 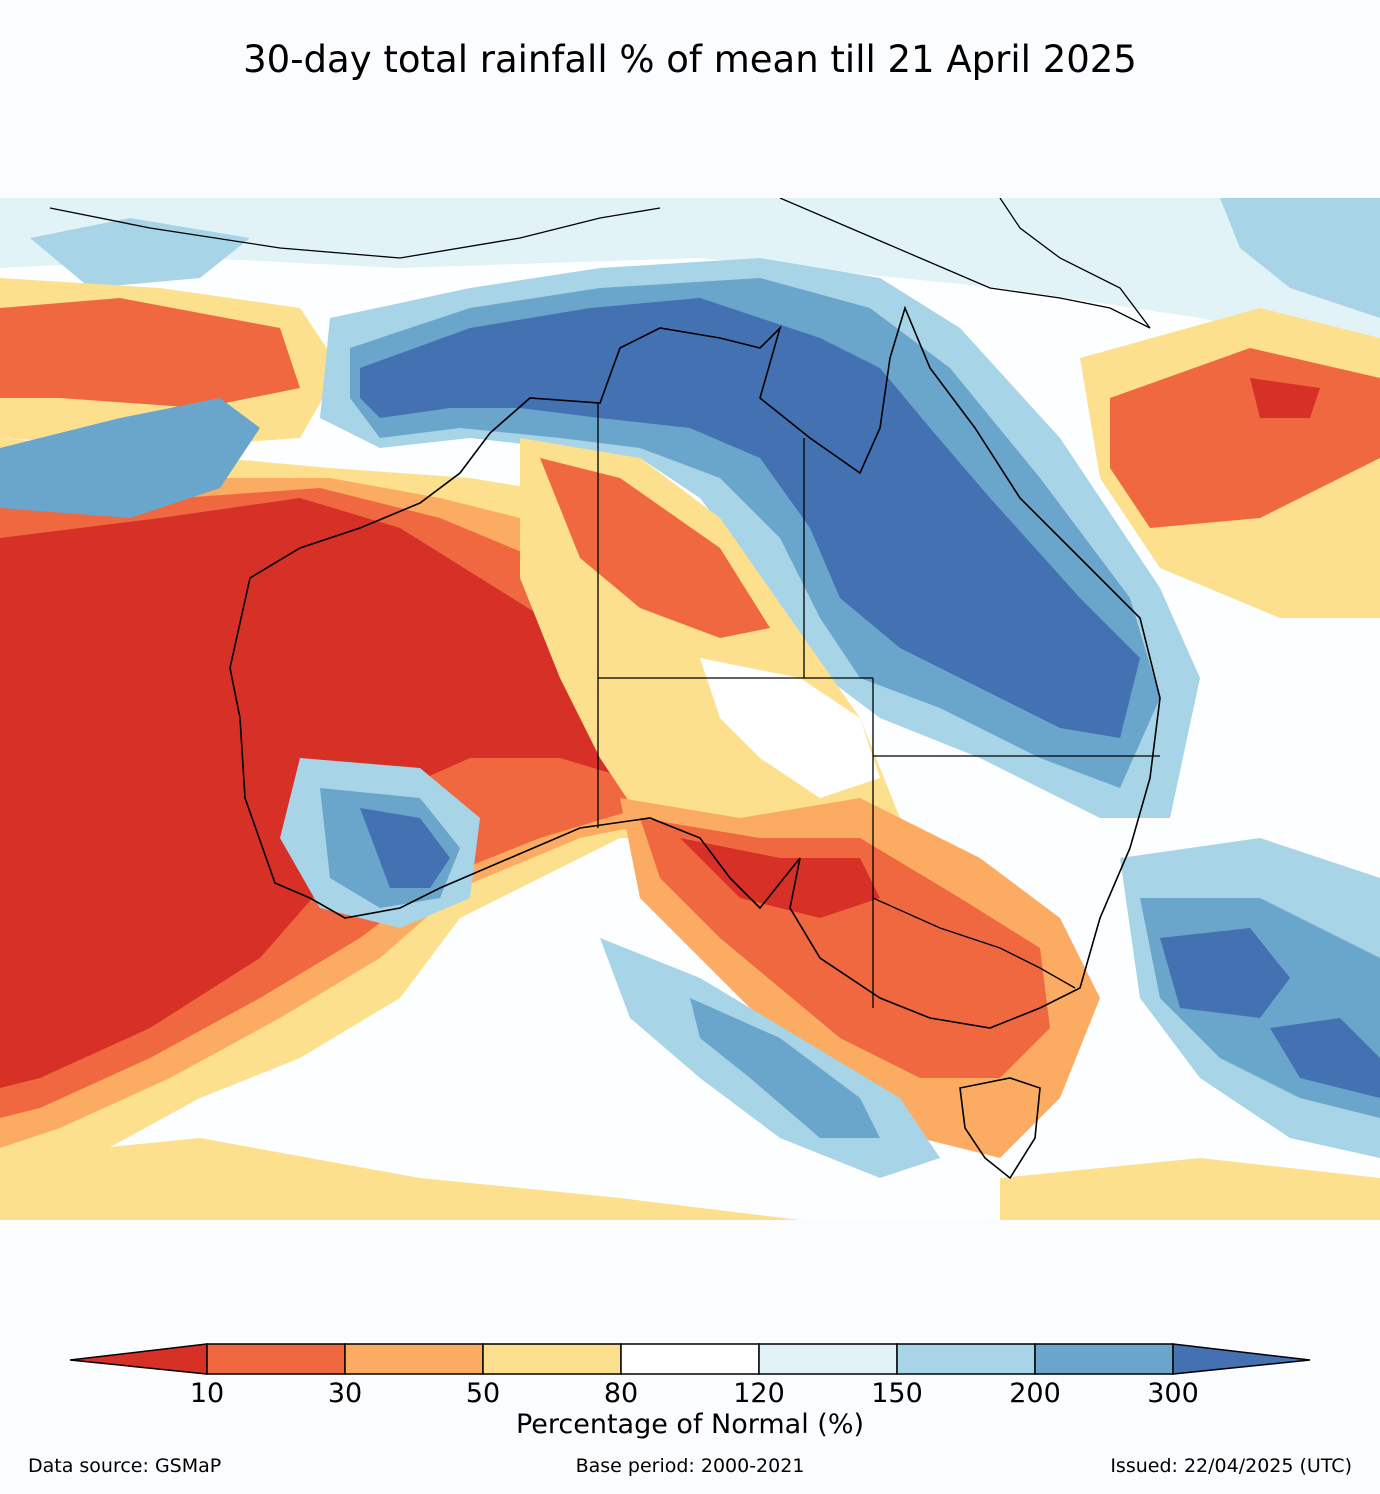 What do you see at coordinates (355, 233) in the screenshot?
I see `indonesia-coastline` at bounding box center [355, 233].